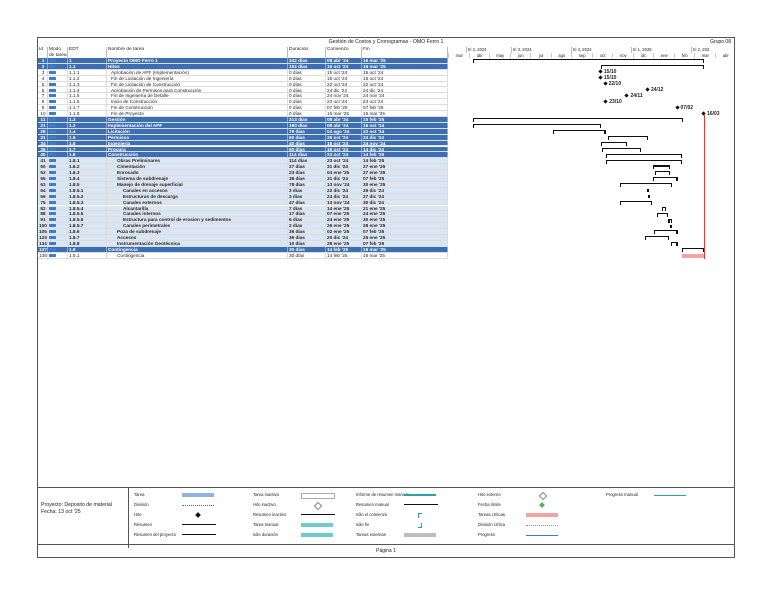  Describe the element at coordinates (612, 102) in the screenshot. I see `milestone-marker: 23/10` at that location.